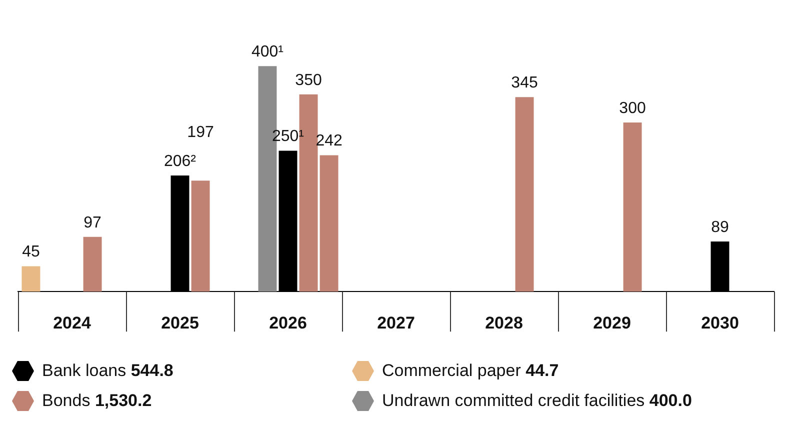  Describe the element at coordinates (504, 322) in the screenshot. I see `x-tick-label: 2028` at that location.